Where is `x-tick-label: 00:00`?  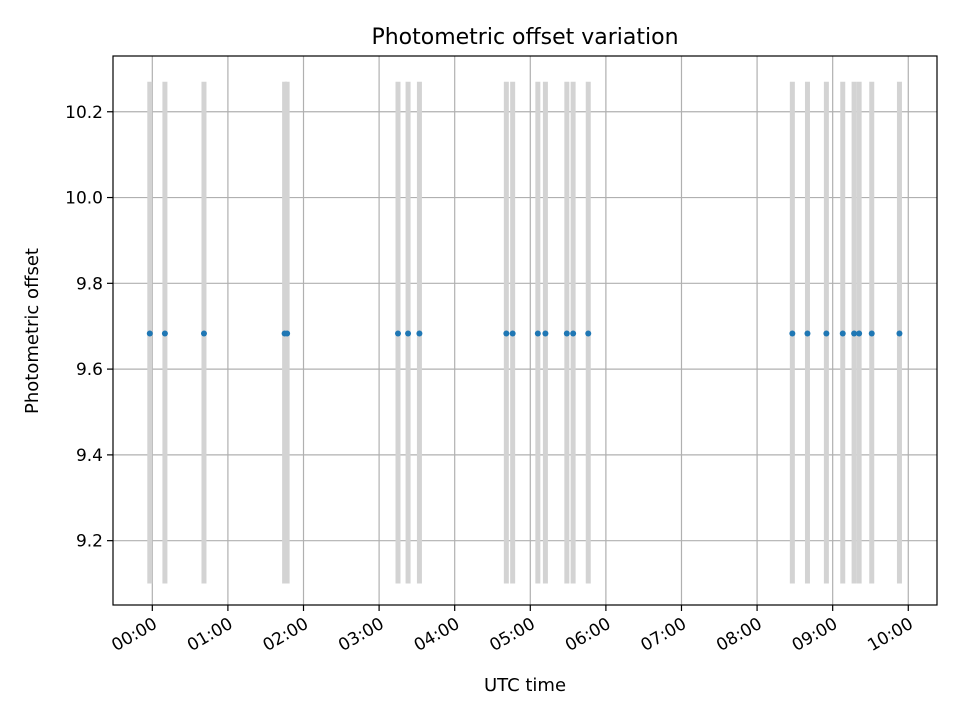 x-tick-label: 00:00 is located at coordinates (134, 635).